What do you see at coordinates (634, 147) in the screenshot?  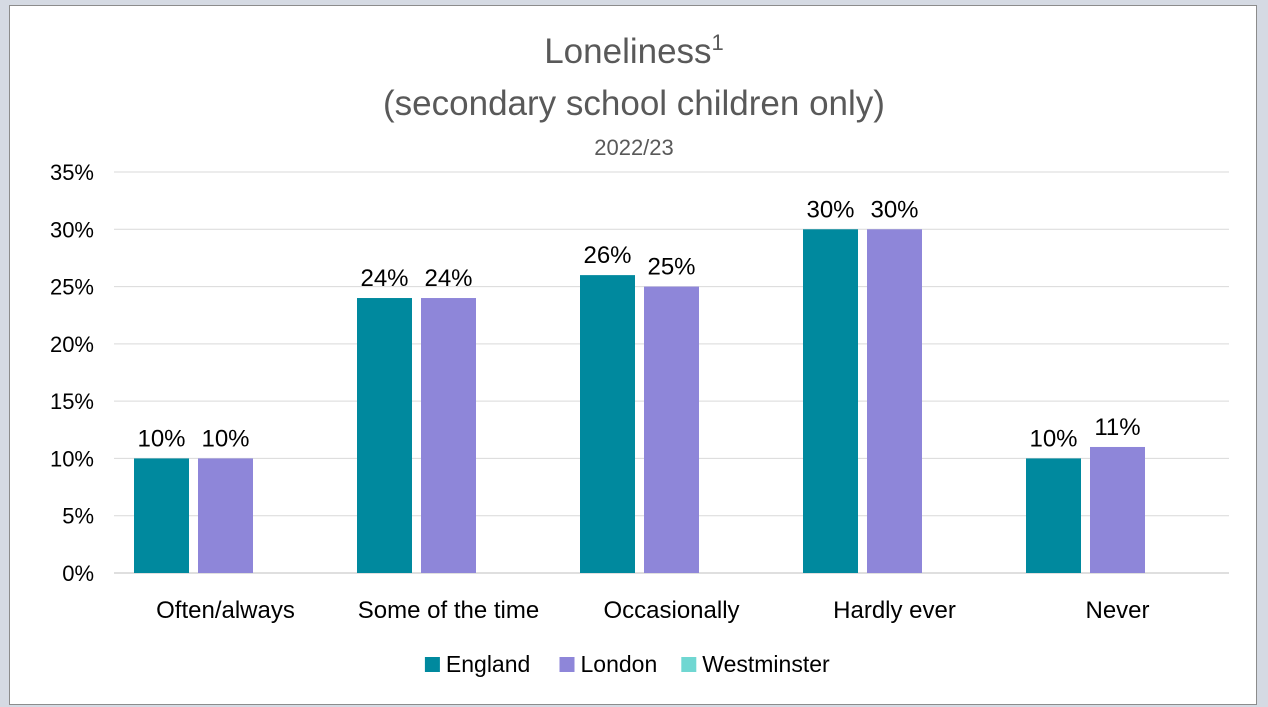 I see `chart-subtitle-year: 2022/23` at bounding box center [634, 147].